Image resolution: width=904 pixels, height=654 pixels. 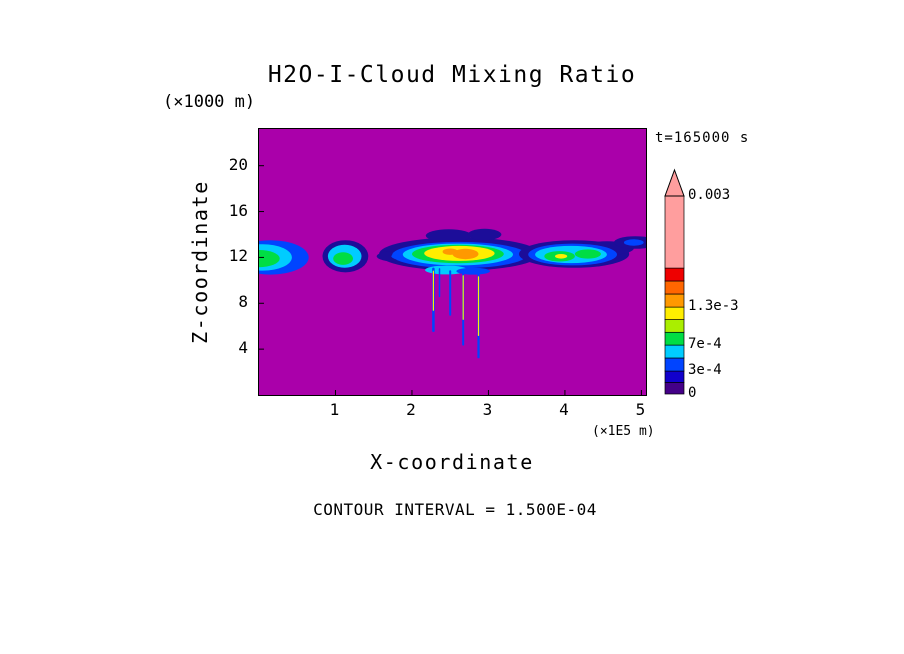 I want to click on x-tick-label: 3, so click(x=487, y=409).